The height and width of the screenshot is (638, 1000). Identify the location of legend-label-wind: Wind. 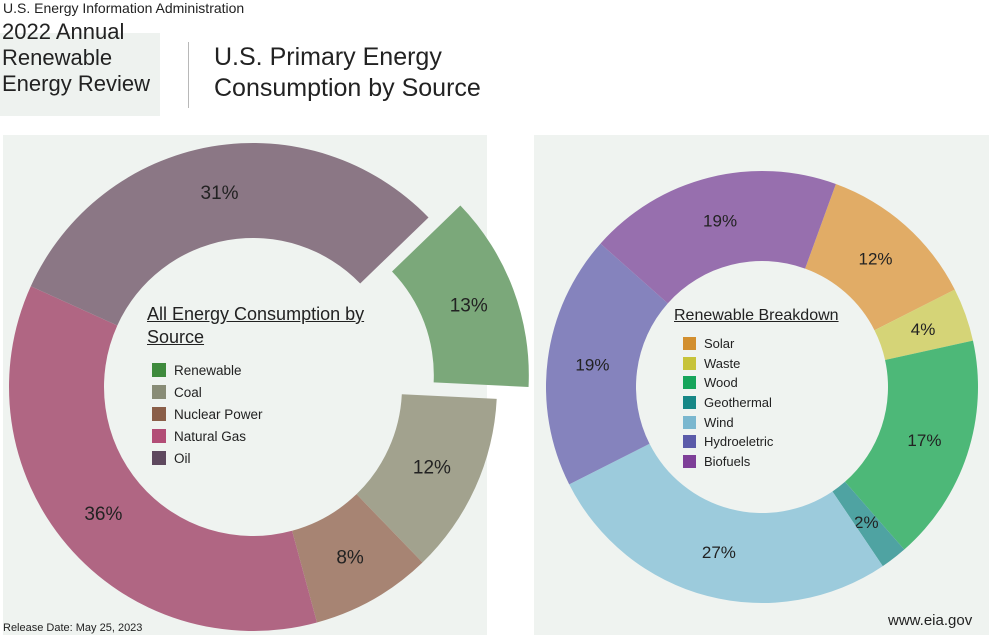
(719, 422).